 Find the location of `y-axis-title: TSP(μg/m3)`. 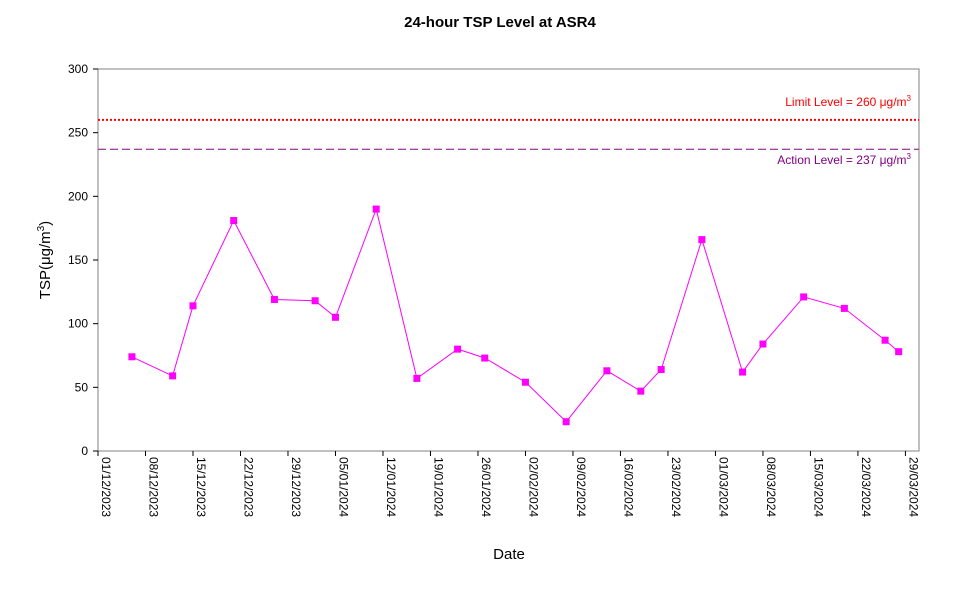

y-axis-title: TSP(μg/m3) is located at coordinates (45, 260).